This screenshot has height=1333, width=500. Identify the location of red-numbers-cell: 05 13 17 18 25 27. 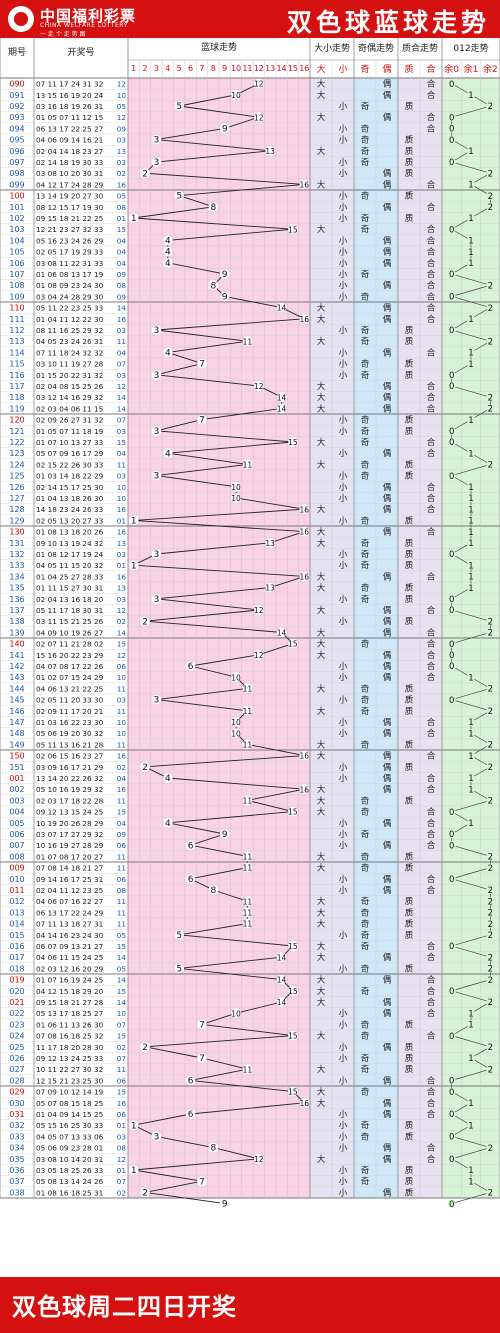
(70, 1013).